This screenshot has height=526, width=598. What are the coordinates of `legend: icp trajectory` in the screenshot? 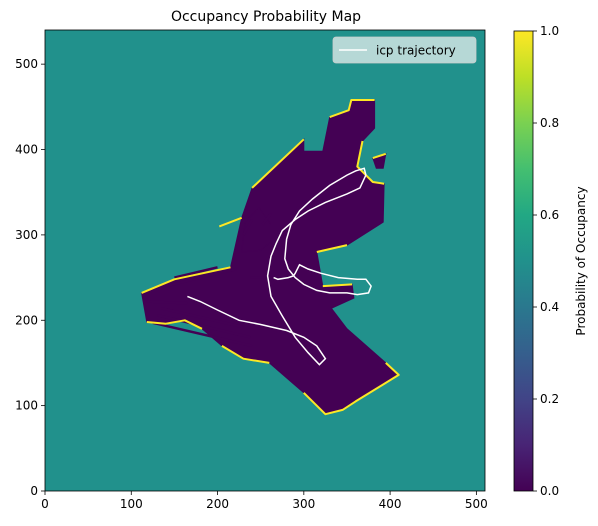 It's located at (404, 50).